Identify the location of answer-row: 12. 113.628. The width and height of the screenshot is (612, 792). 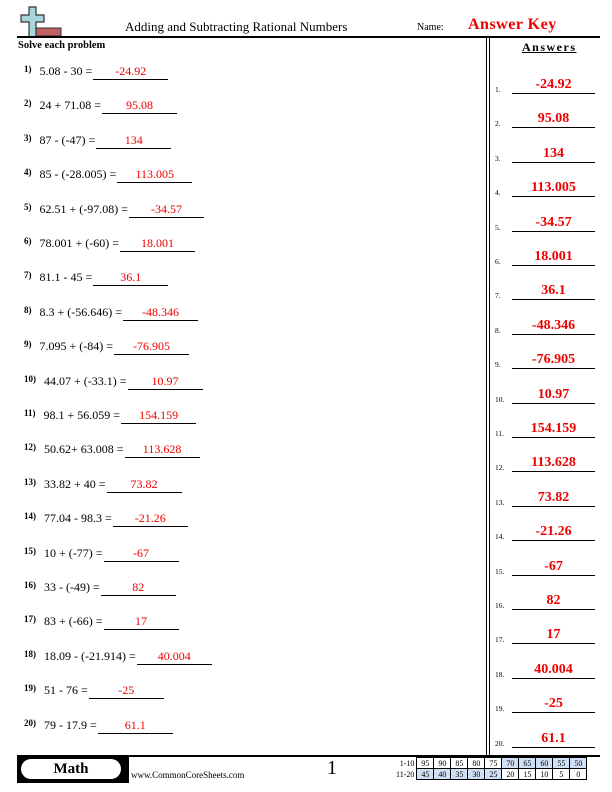
(547, 462).